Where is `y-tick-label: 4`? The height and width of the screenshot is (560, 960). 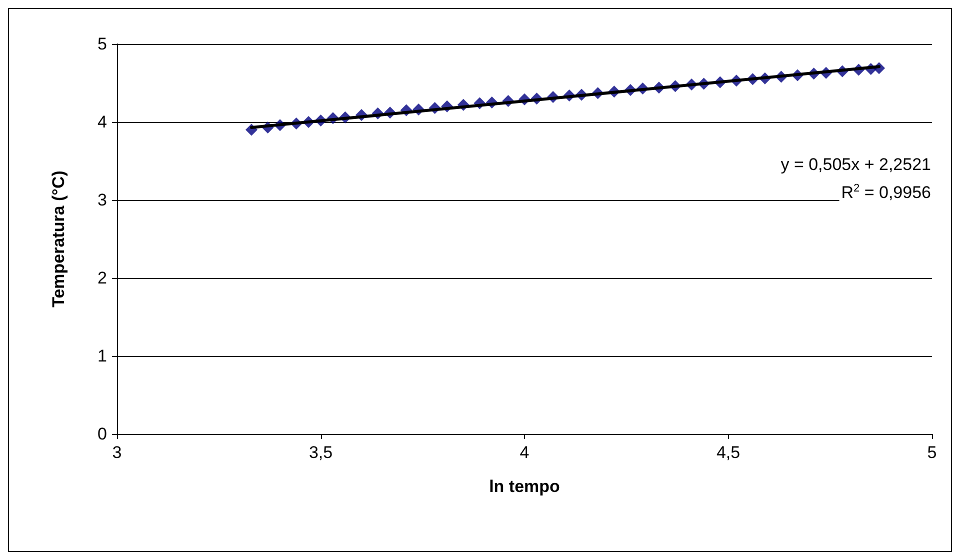
y-tick-label: 4 is located at coordinates (102, 122).